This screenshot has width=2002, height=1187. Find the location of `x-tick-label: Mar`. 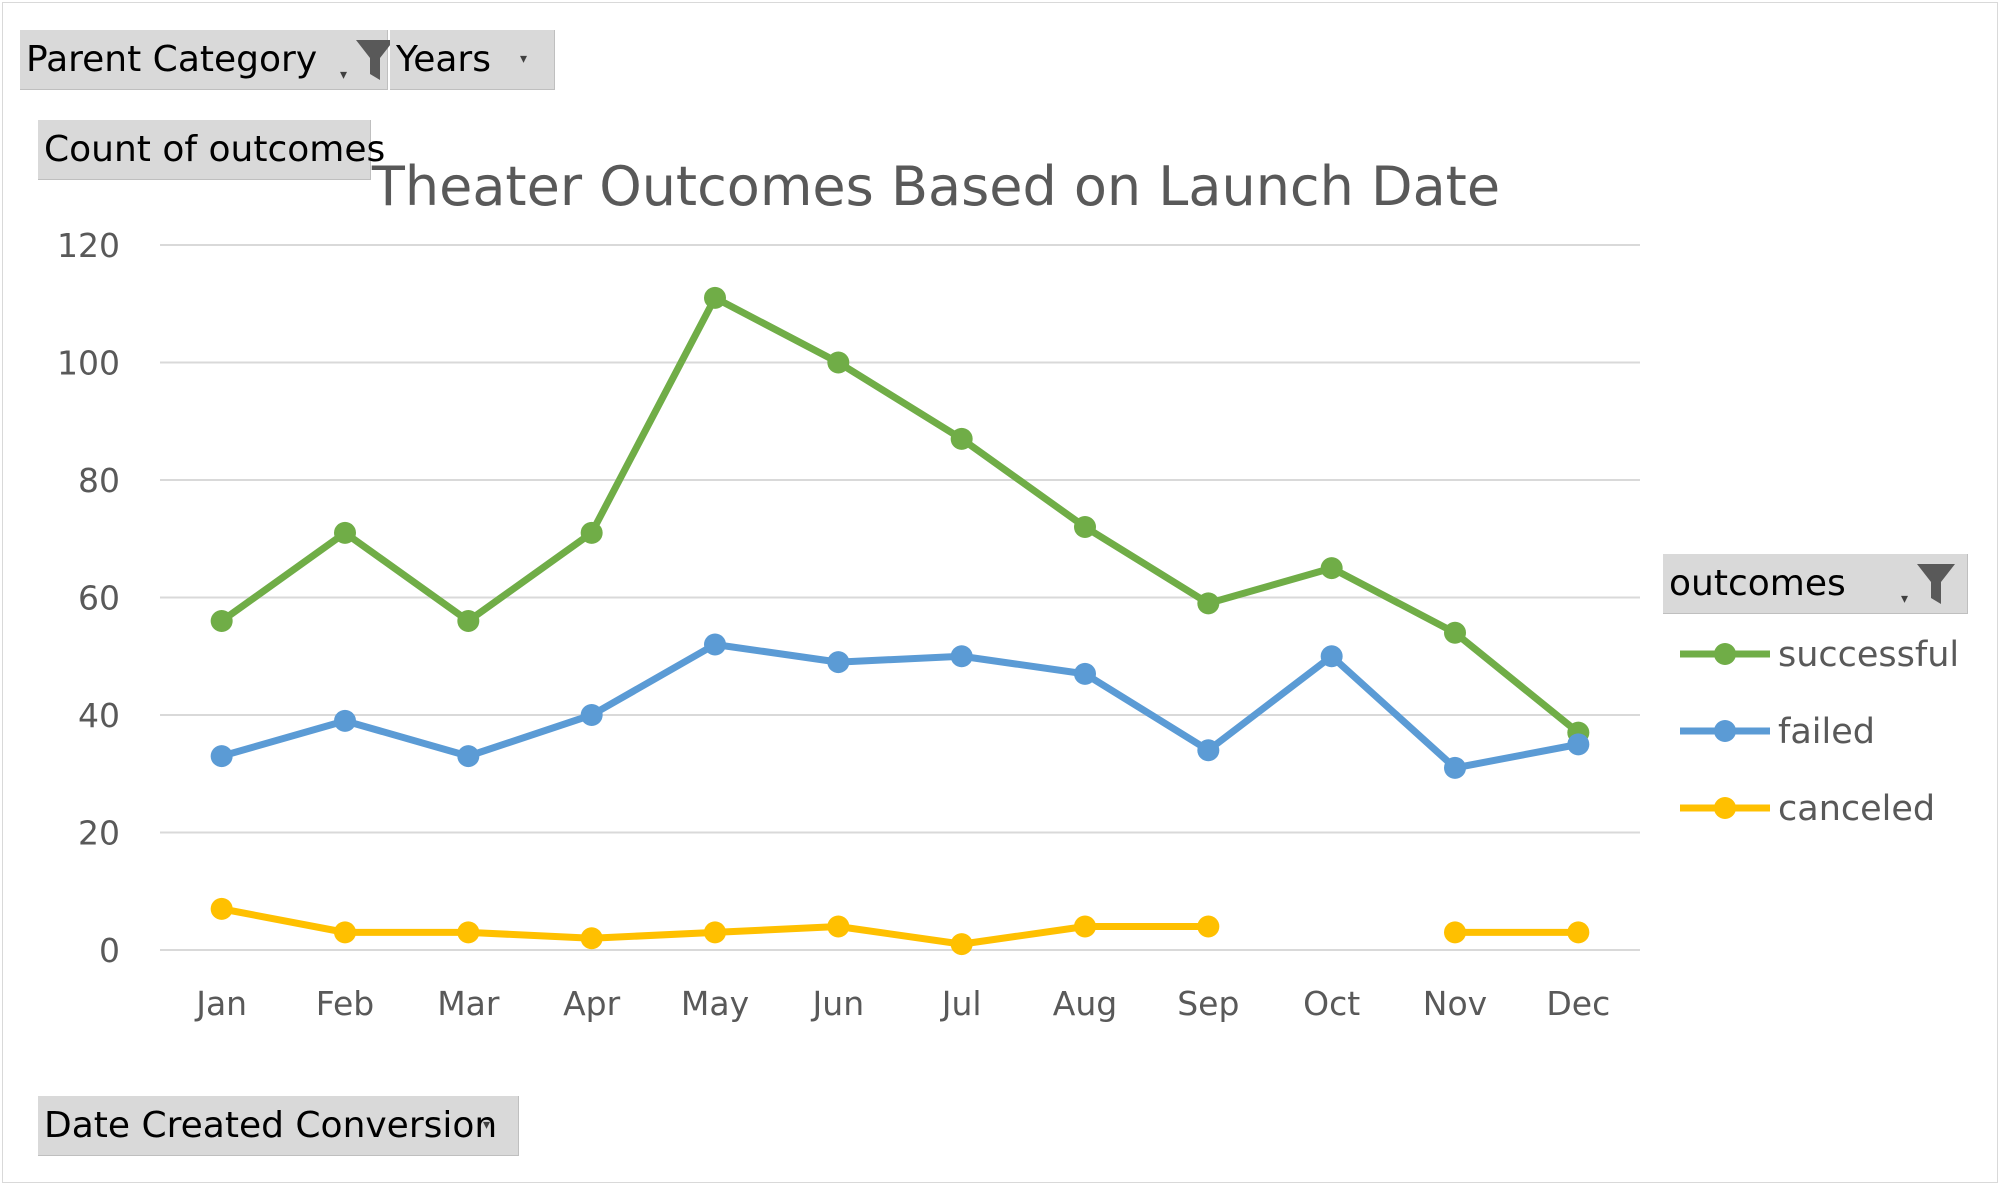

x-tick-label: Mar is located at coordinates (468, 1003).